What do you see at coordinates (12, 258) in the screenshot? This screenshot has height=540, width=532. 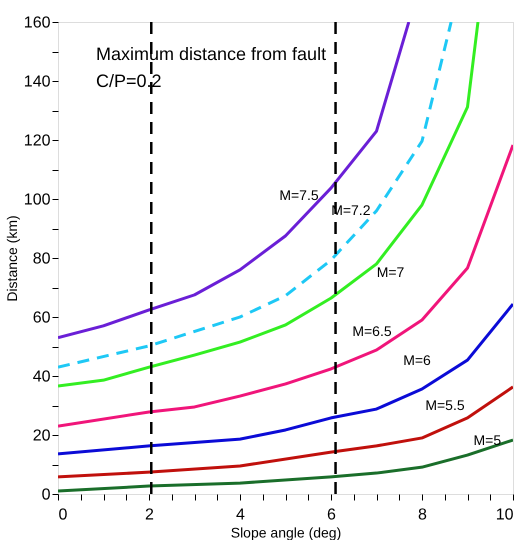 I see `y-axis-title: Distance (km)` at bounding box center [12, 258].